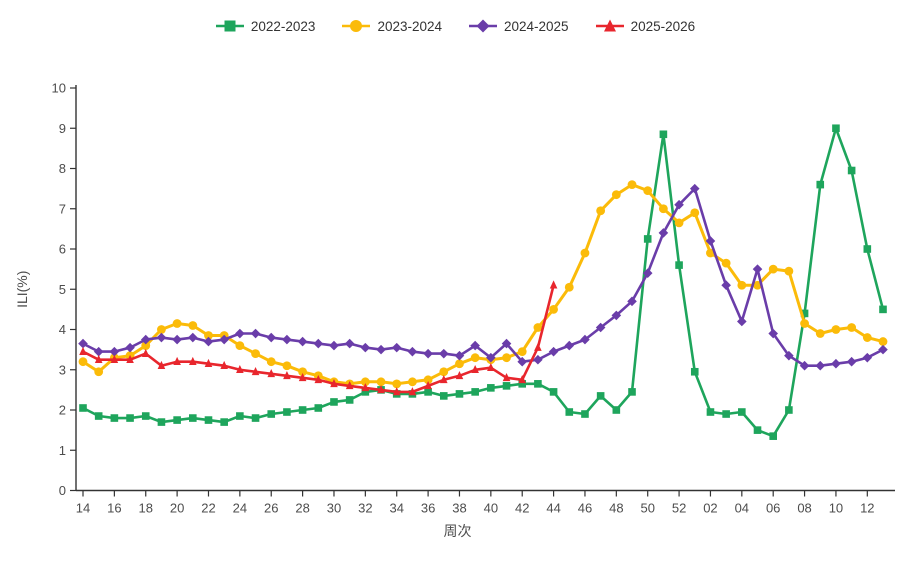 This screenshot has width=910, height=564. I want to click on legend-label-2025-2026: 2025-2026, so click(663, 26).